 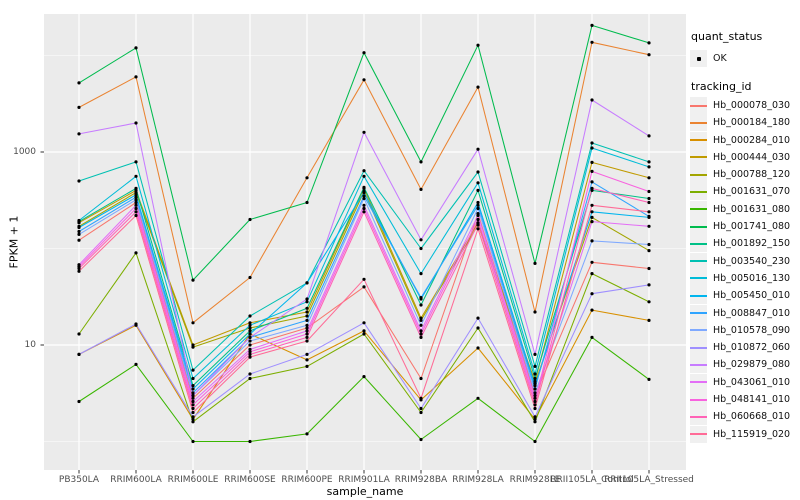 What do you see at coordinates (744, 58) in the screenshot?
I see `legend-item-ok: OK` at bounding box center [744, 58].